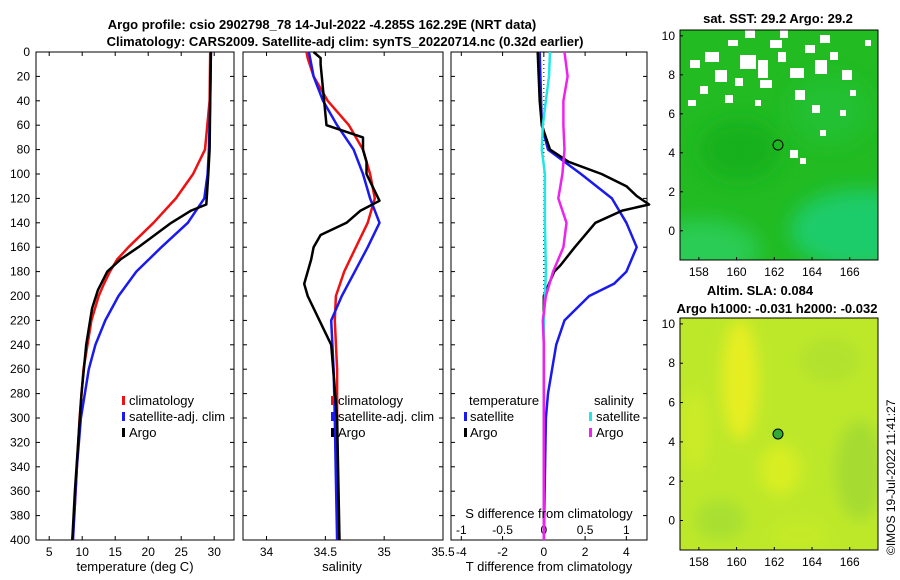  I want to click on x-tick-label-top: -1, so click(461, 530).